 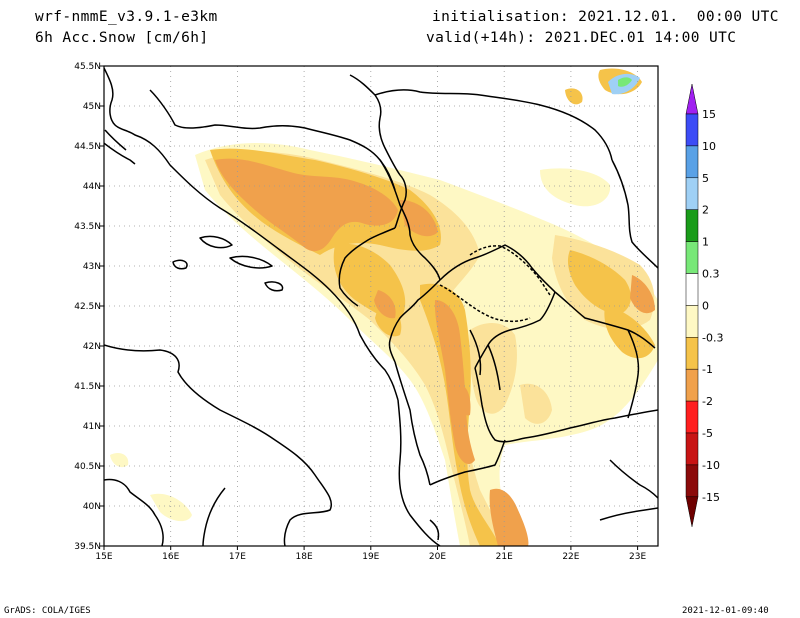 I want to click on lon-label: 19E, so click(x=370, y=557).